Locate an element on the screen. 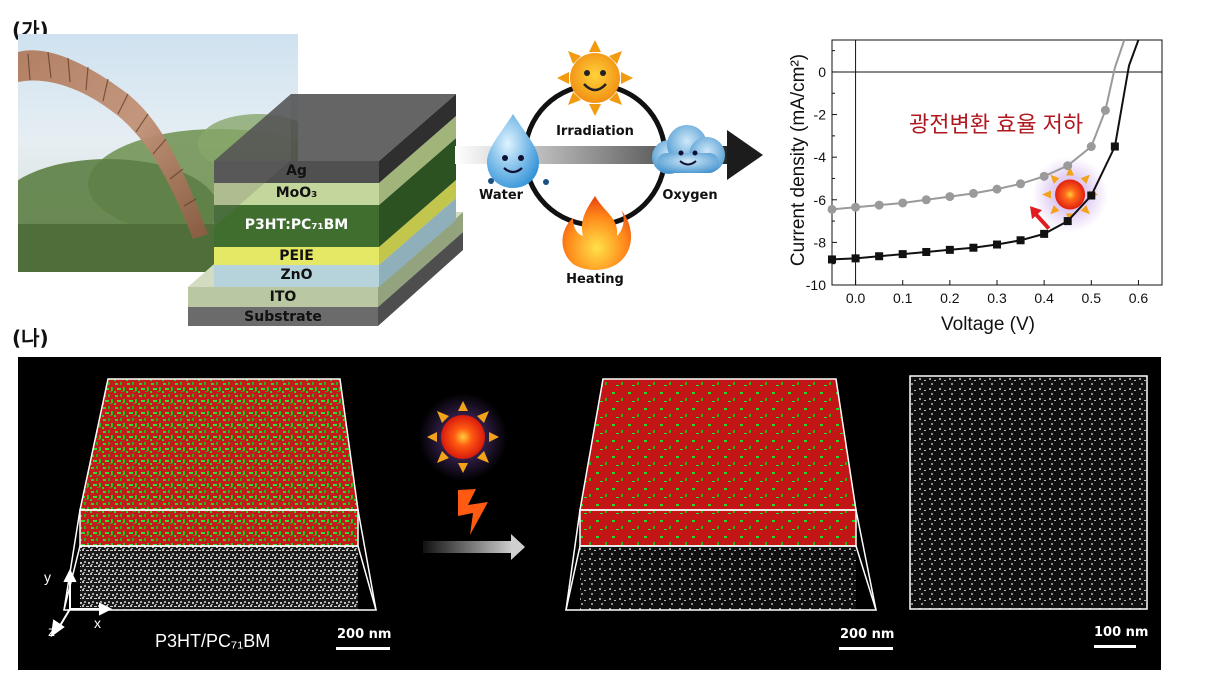 The height and width of the screenshot is (675, 1229). x-tick-label: 0.0 is located at coordinates (856, 298).